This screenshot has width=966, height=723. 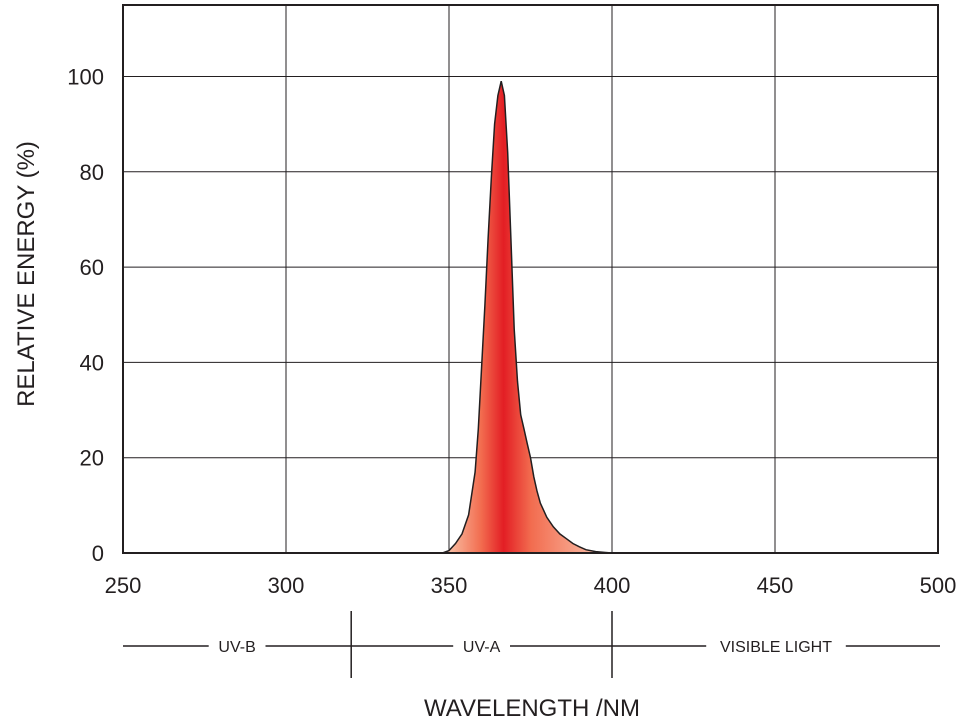 I want to click on y-tick-label: 0, so click(x=98, y=553).